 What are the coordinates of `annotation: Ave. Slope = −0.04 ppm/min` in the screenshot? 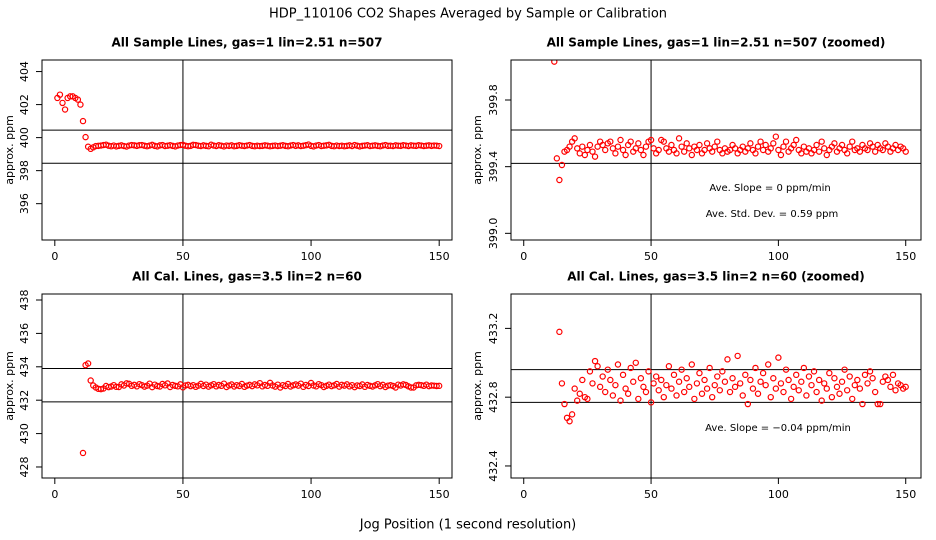 It's located at (778, 428).